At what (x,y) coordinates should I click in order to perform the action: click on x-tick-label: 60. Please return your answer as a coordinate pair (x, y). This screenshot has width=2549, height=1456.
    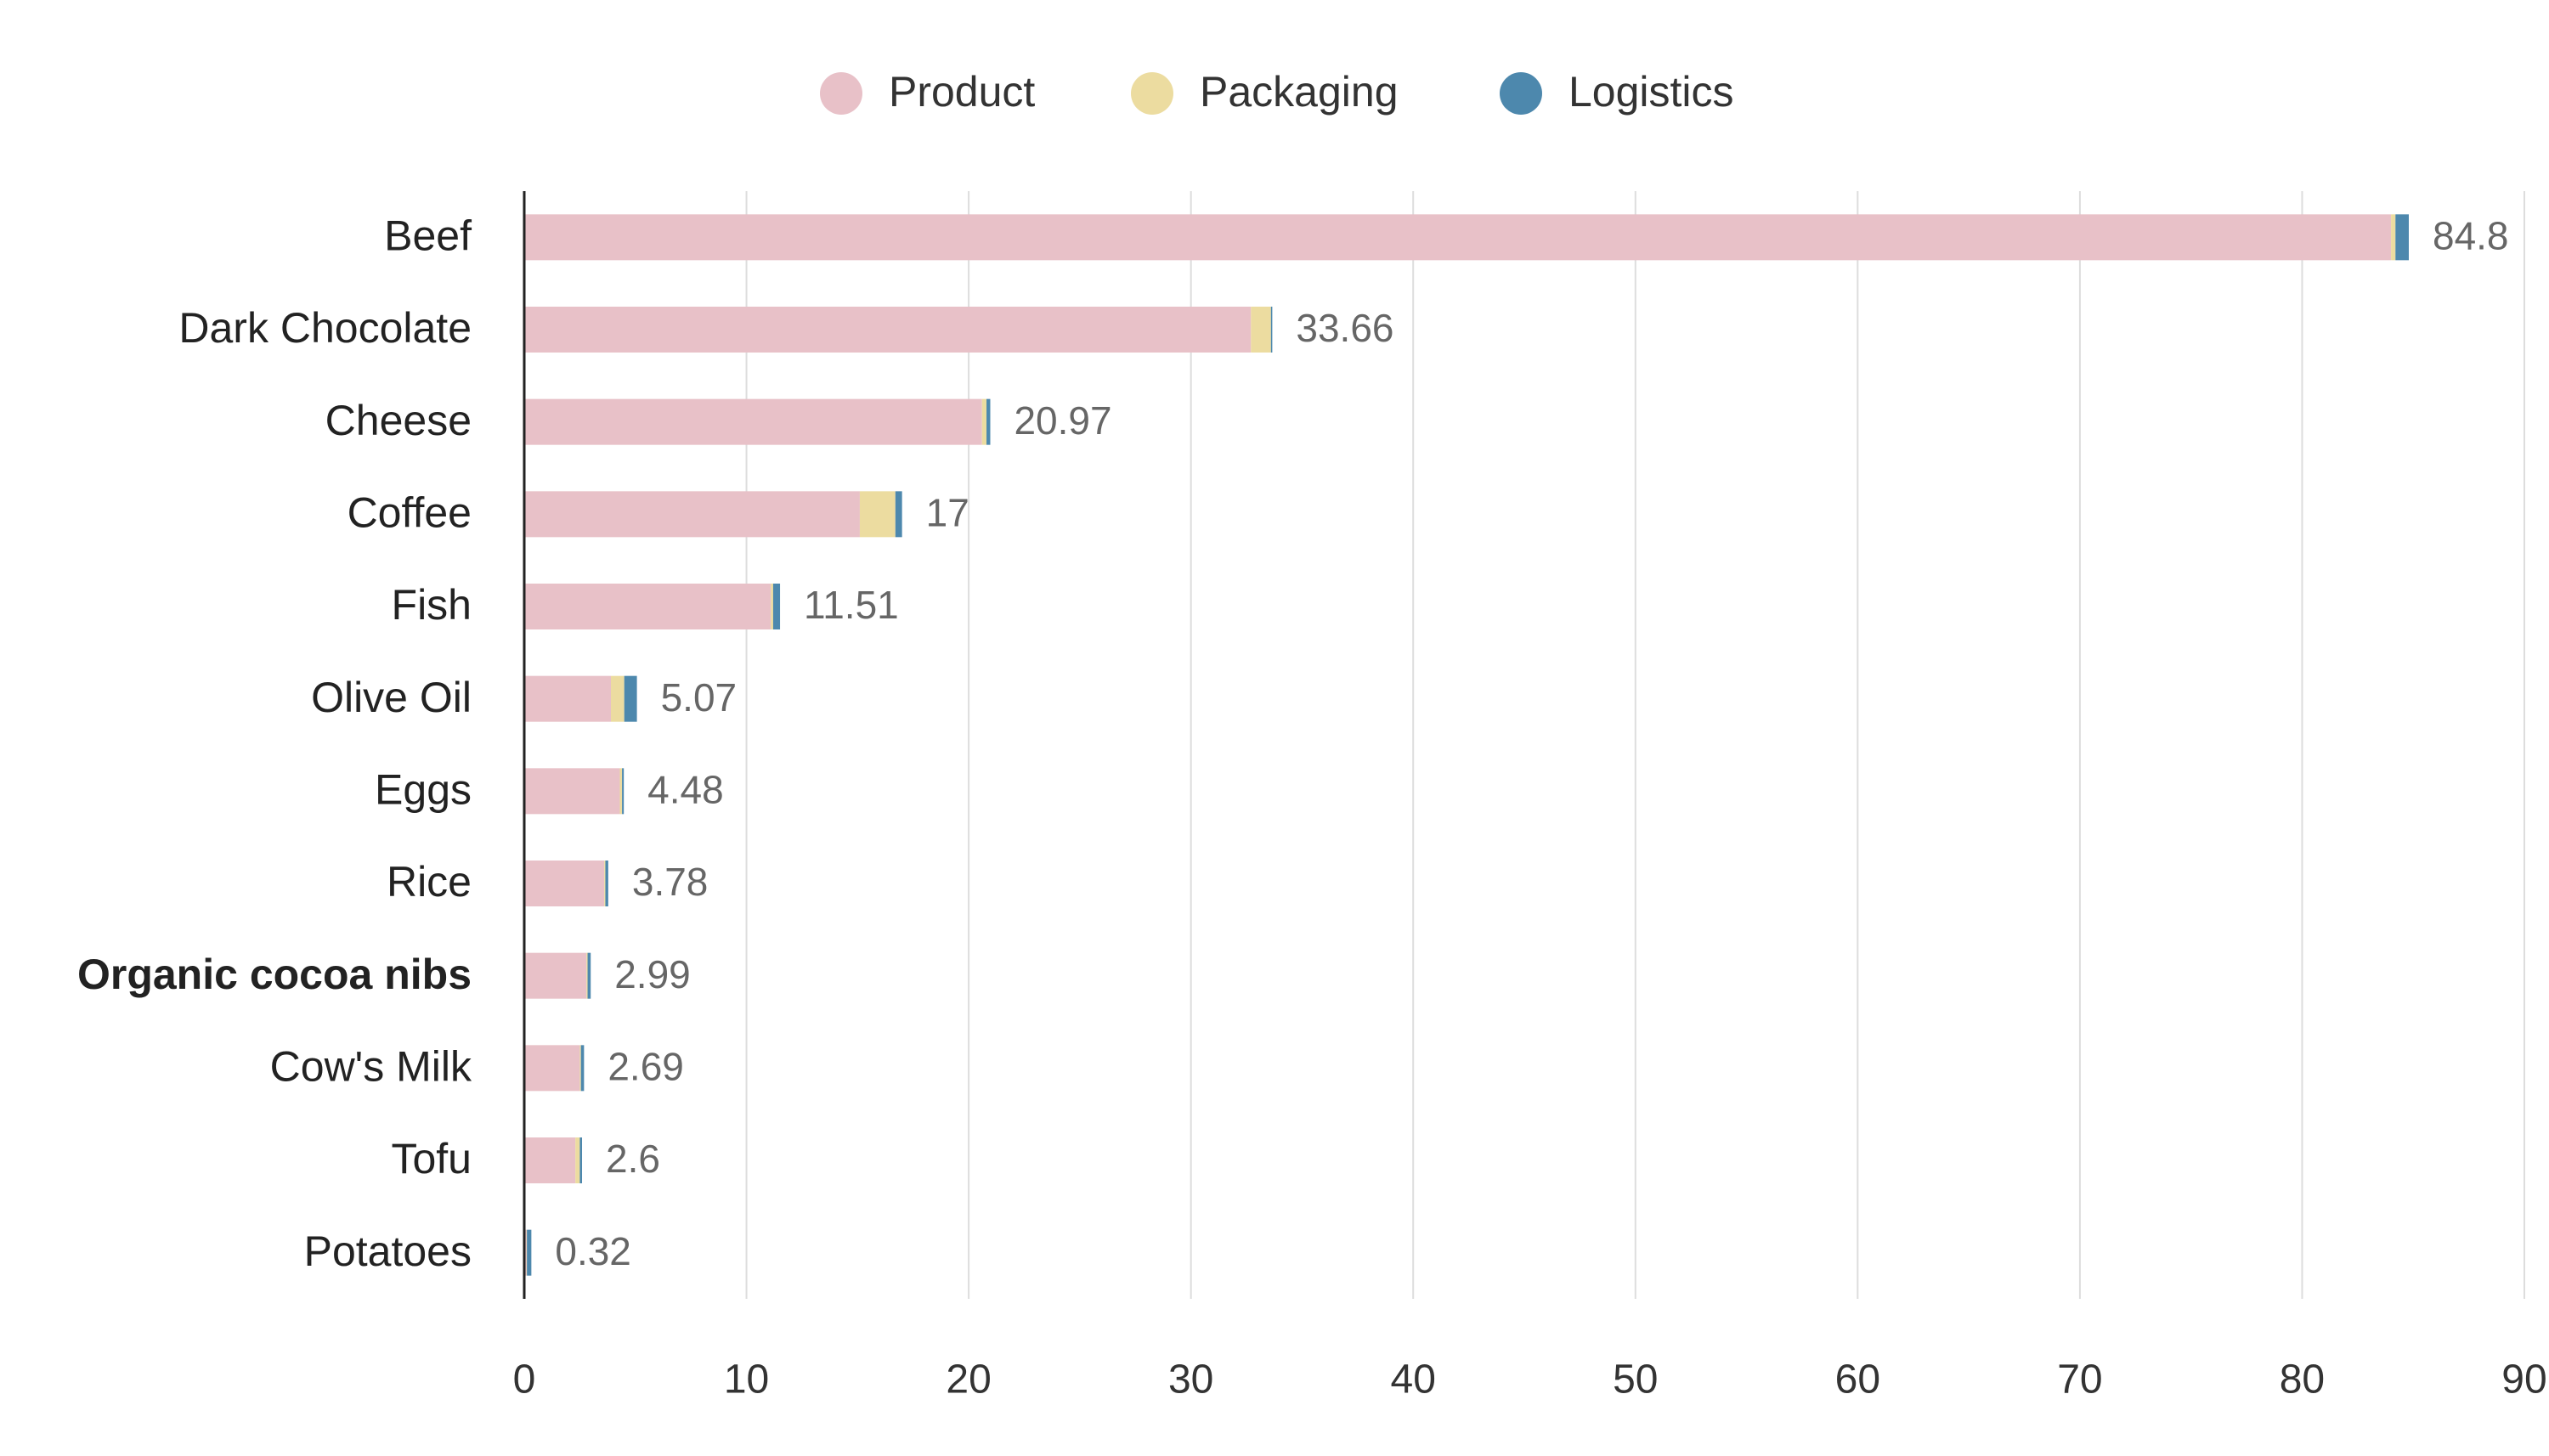
    Looking at the image, I should click on (1857, 1380).